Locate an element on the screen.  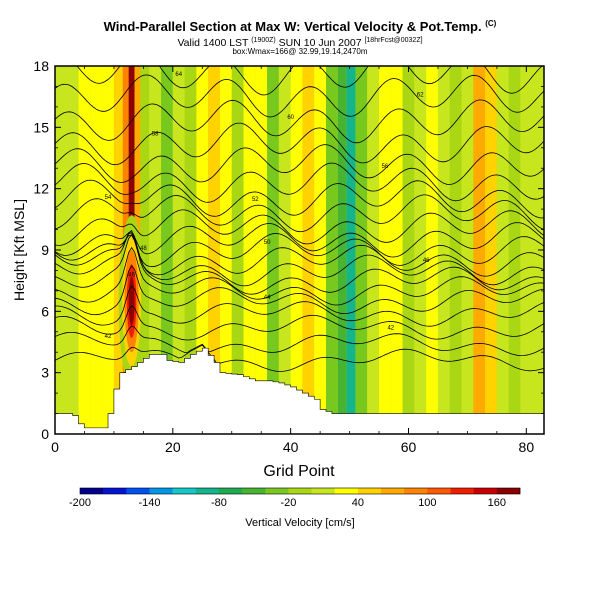
x-tick-label: 40 is located at coordinates (291, 447).